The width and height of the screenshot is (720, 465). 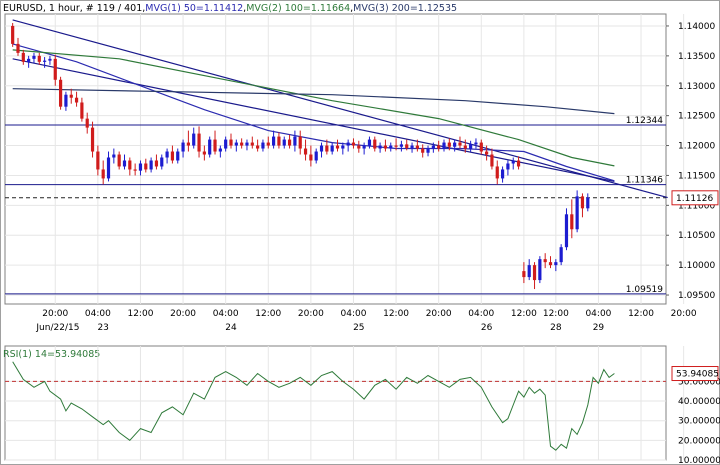 I want to click on level-label: 1.09519, so click(x=644, y=290).